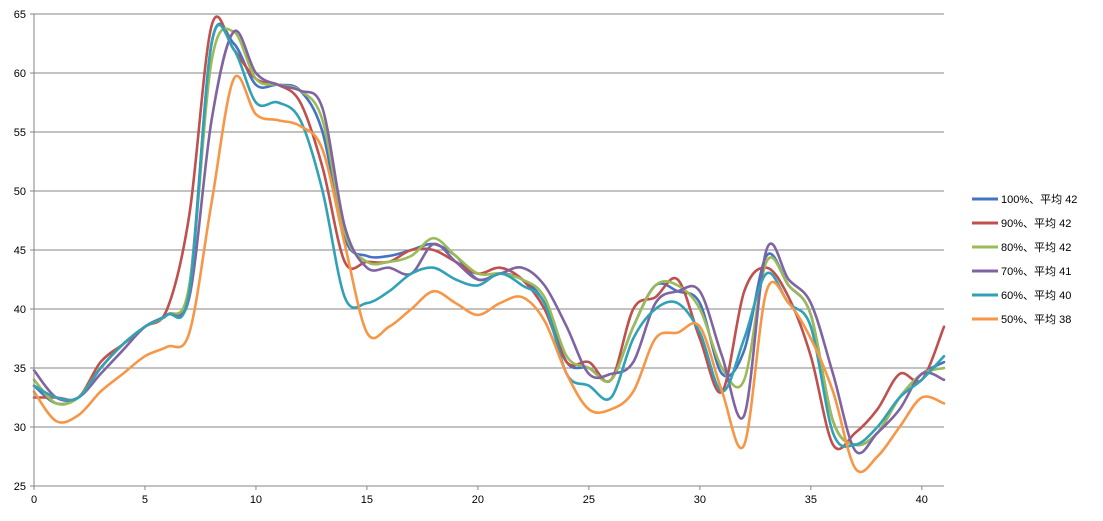  Describe the element at coordinates (1036, 271) in the screenshot. I see `legend-label: 70%、平均 41` at that location.